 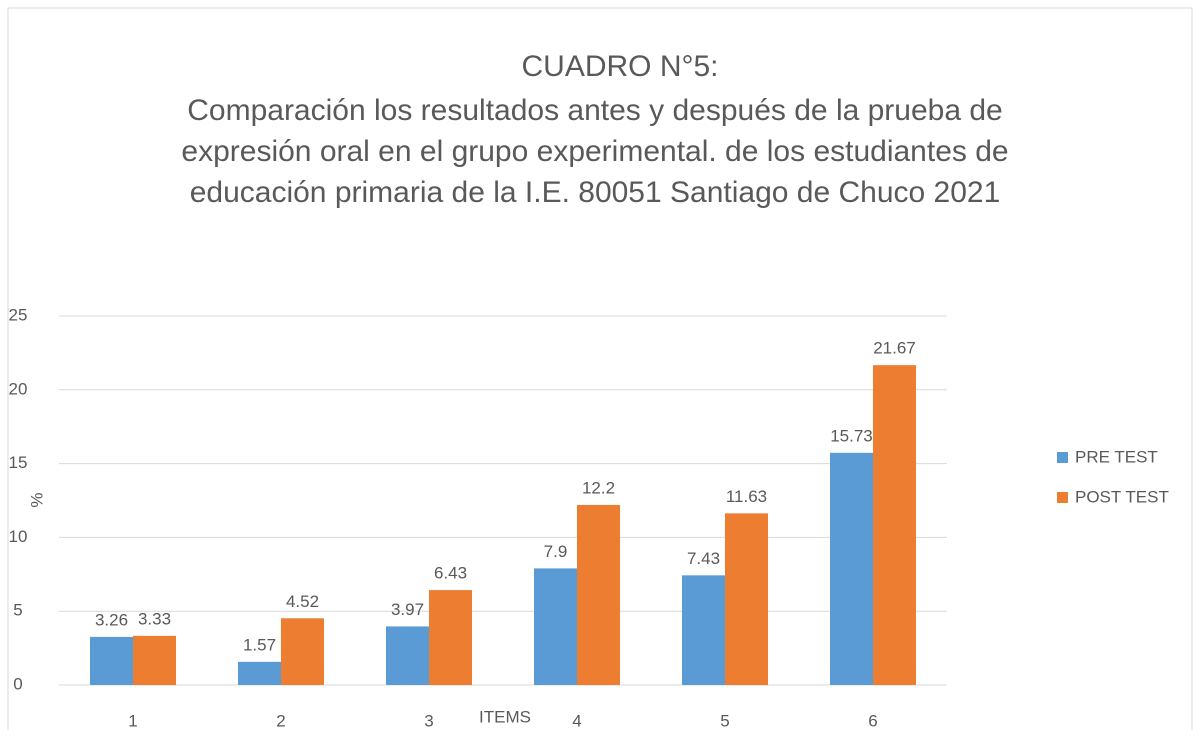 What do you see at coordinates (576, 720) in the screenshot?
I see `x-tick-label: 4` at bounding box center [576, 720].